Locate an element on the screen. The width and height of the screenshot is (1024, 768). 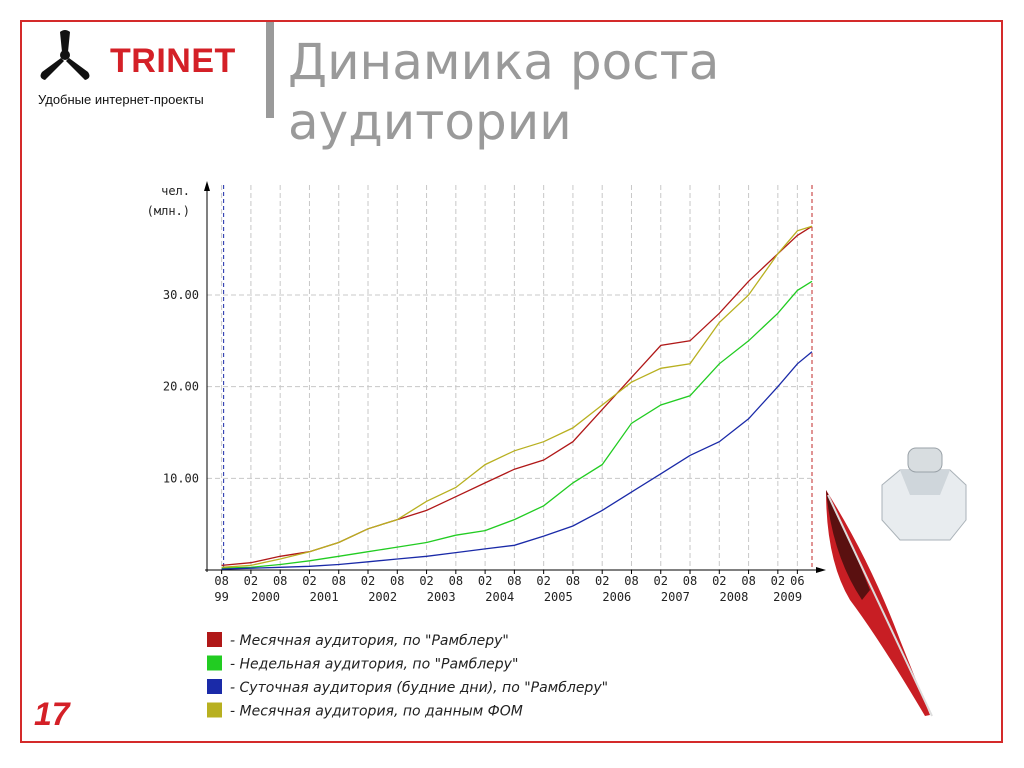
logo-name: TRINET is located at coordinates (173, 61).